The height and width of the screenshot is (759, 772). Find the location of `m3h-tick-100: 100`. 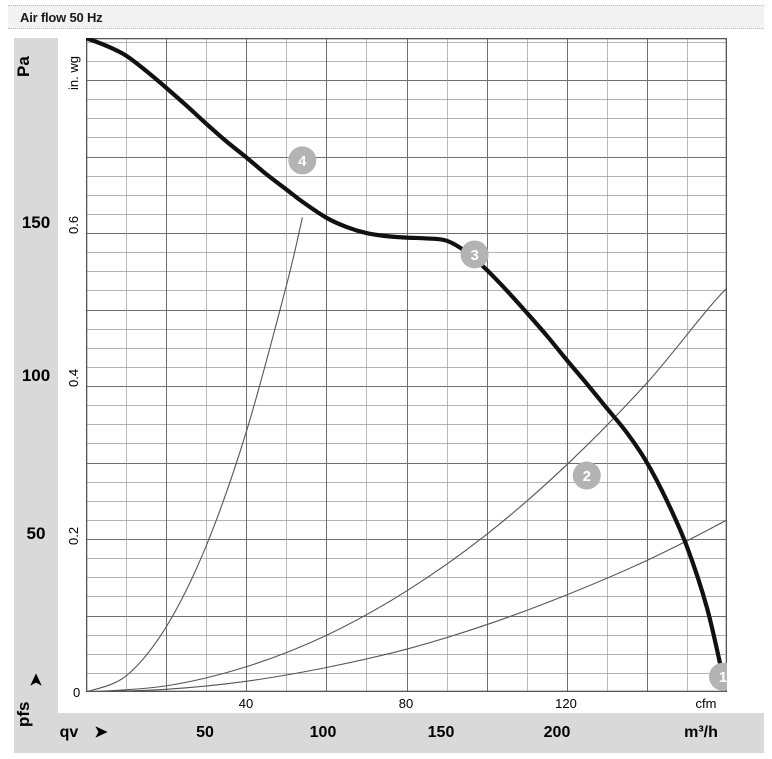

m3h-tick-100: 100 is located at coordinates (323, 732).